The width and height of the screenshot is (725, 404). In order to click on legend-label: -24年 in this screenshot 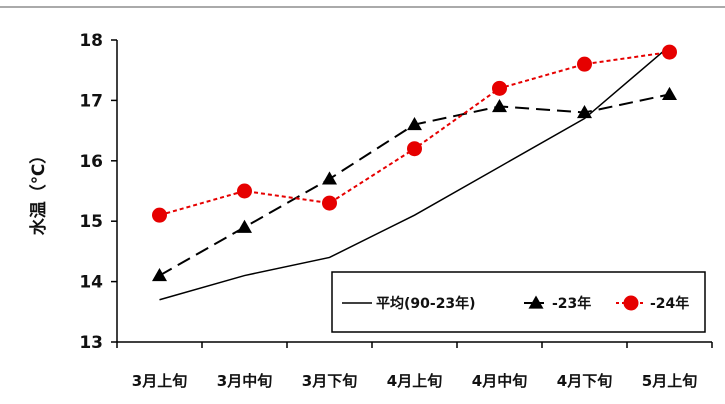, I will do `click(669, 303)`.